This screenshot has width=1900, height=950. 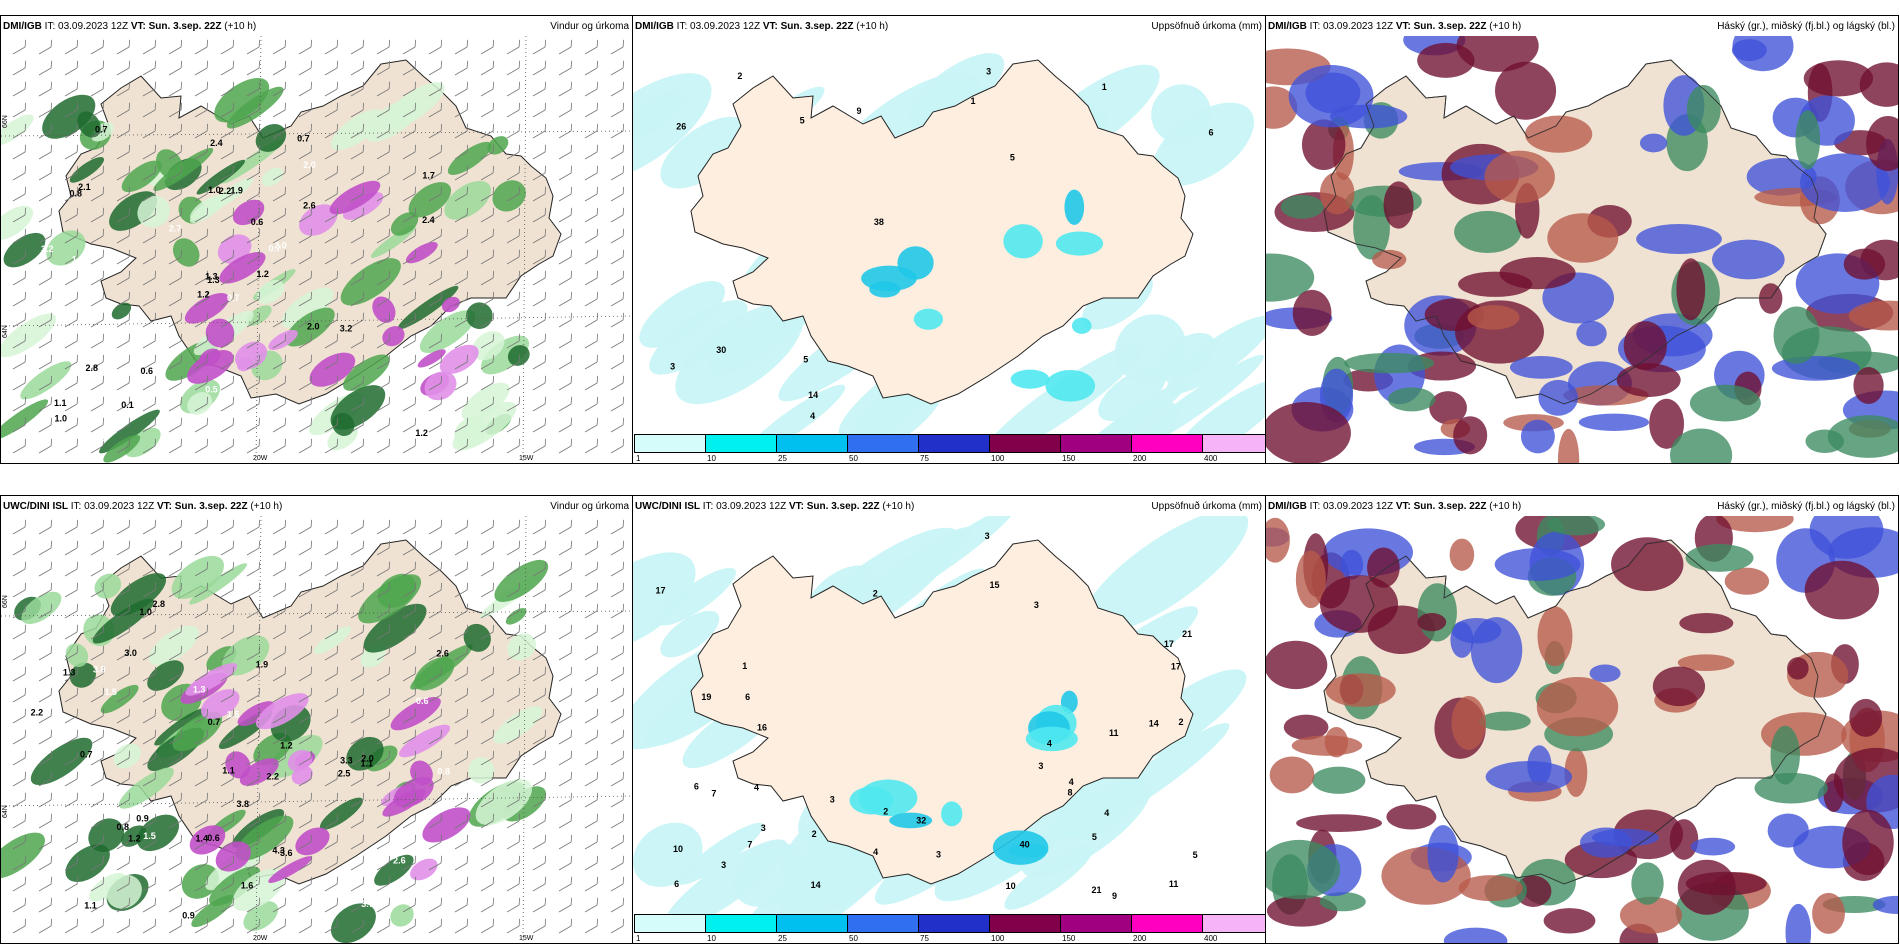 I want to click on precip-value-label: 1.6, so click(x=247, y=885).